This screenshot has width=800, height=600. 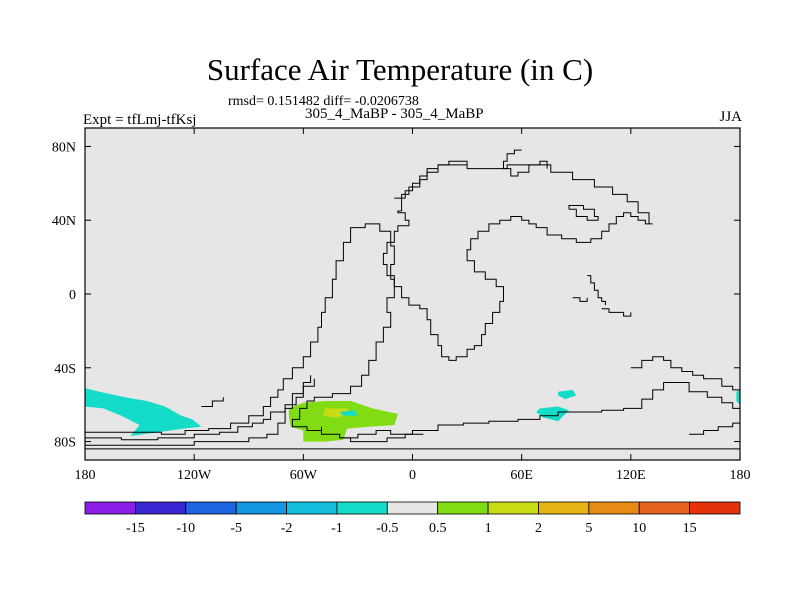 What do you see at coordinates (690, 528) in the screenshot?
I see `colorbar-label: 15` at bounding box center [690, 528].